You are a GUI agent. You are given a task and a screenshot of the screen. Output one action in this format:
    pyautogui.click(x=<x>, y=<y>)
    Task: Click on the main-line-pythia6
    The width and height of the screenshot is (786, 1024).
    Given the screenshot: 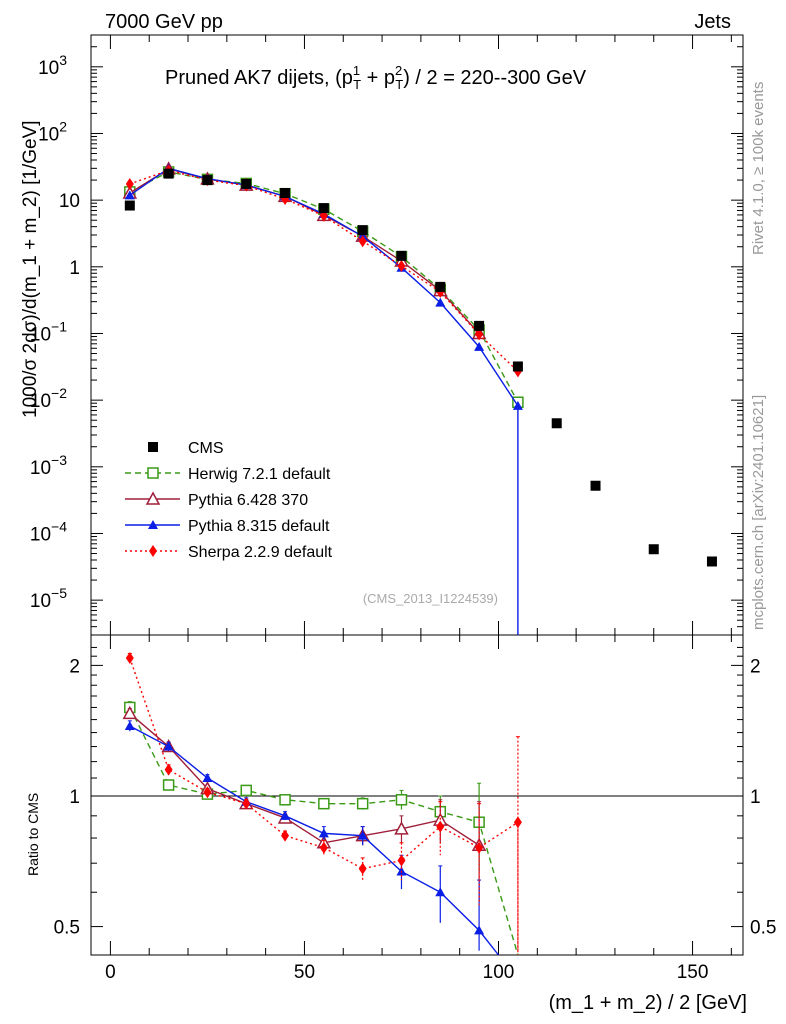 What is the action you would take?
    pyautogui.click(x=304, y=251)
    